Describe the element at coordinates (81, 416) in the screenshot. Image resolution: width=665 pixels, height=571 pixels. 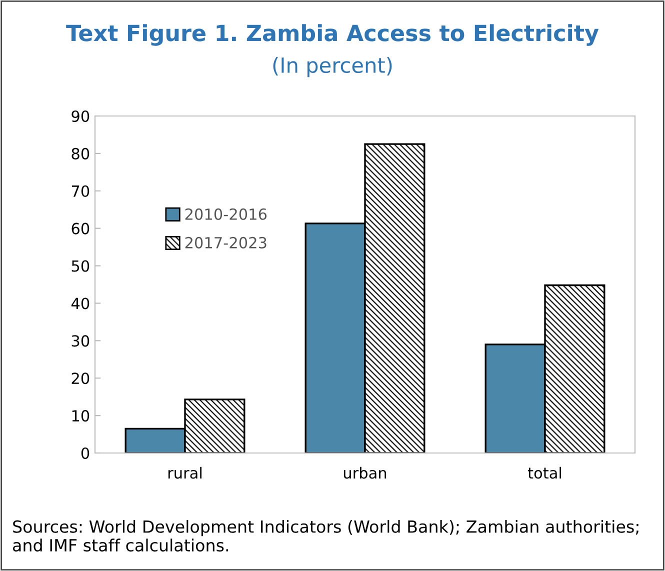
I see `y-tick-label: 10` at that location.